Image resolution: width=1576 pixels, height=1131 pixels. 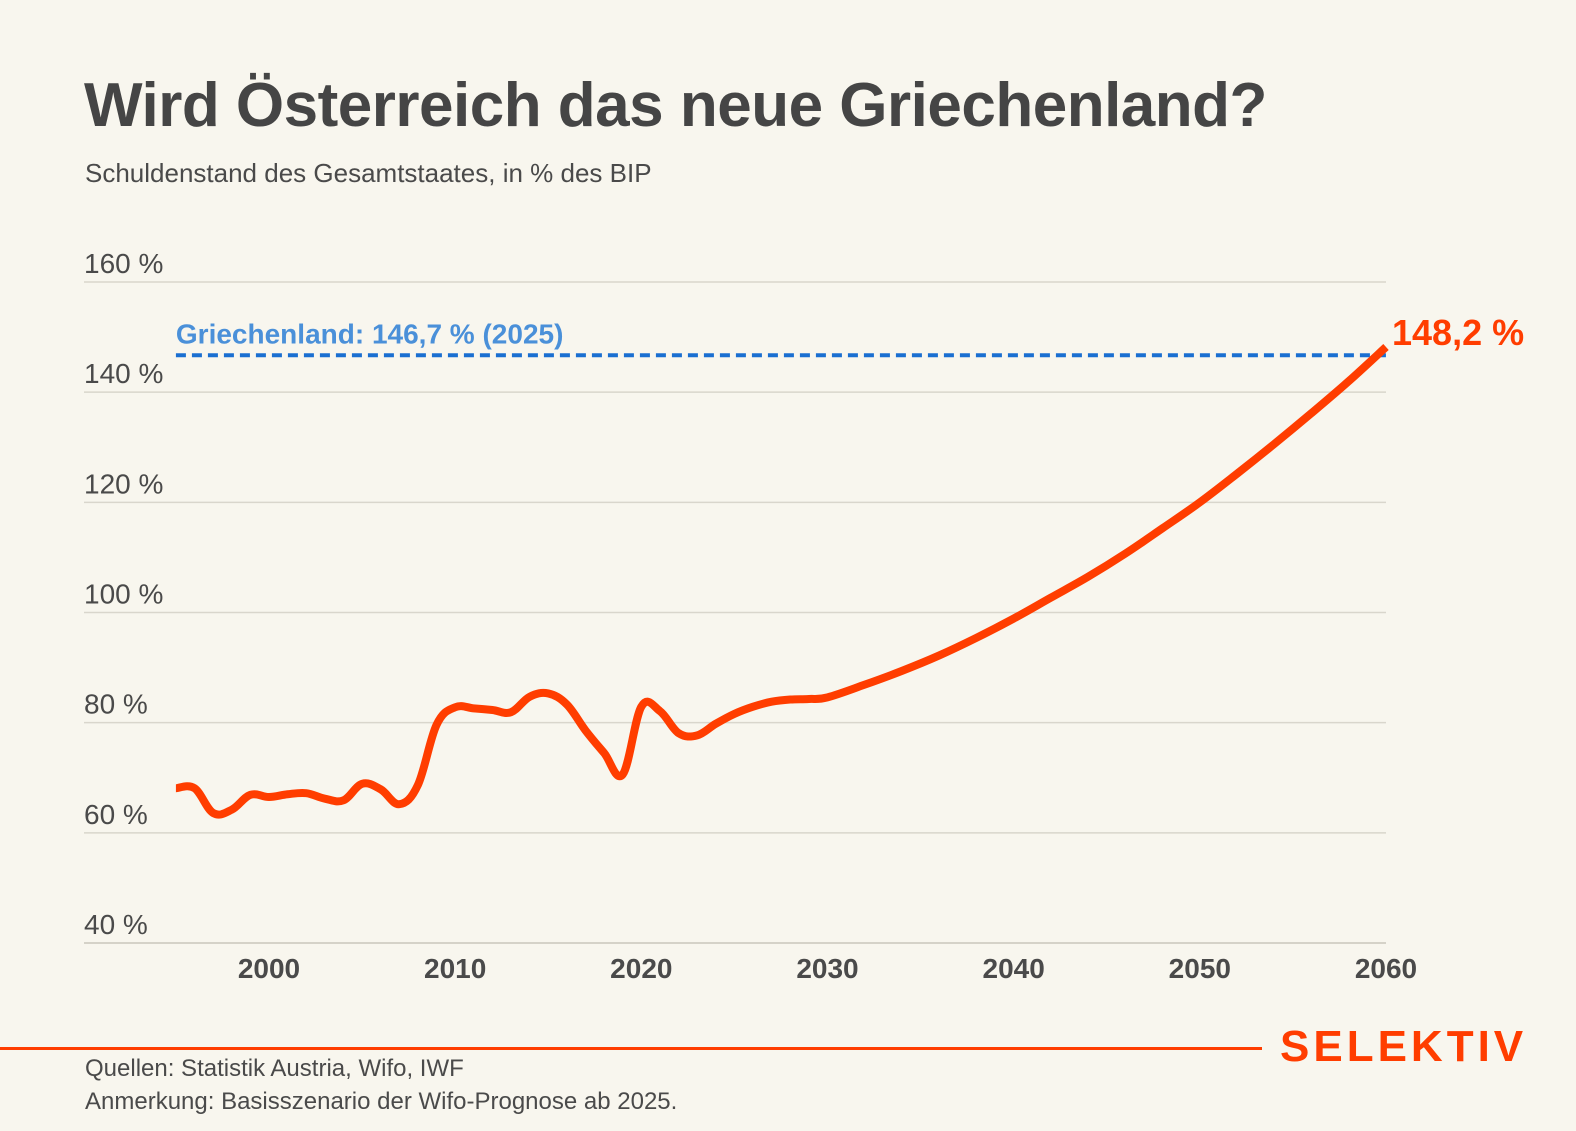 I want to click on x-tick-label: 2060, so click(x=1386, y=968).